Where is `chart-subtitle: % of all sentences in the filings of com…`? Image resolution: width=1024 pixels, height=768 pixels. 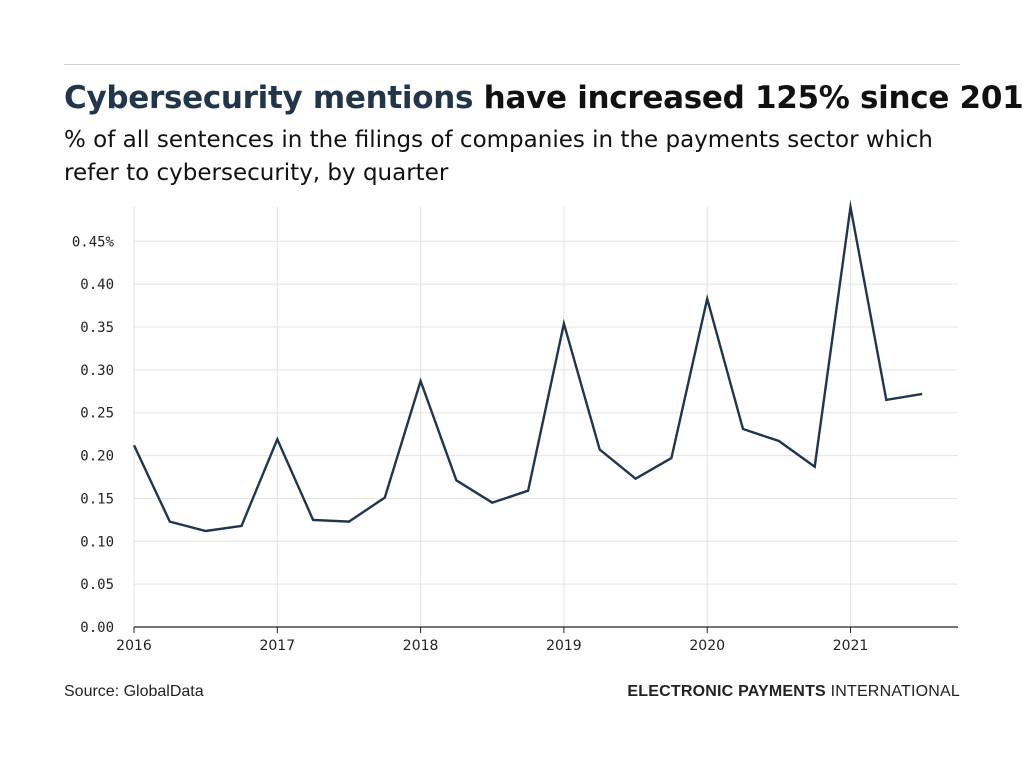 chart-subtitle: % of all sentences in the filings of com… is located at coordinates (498, 156).